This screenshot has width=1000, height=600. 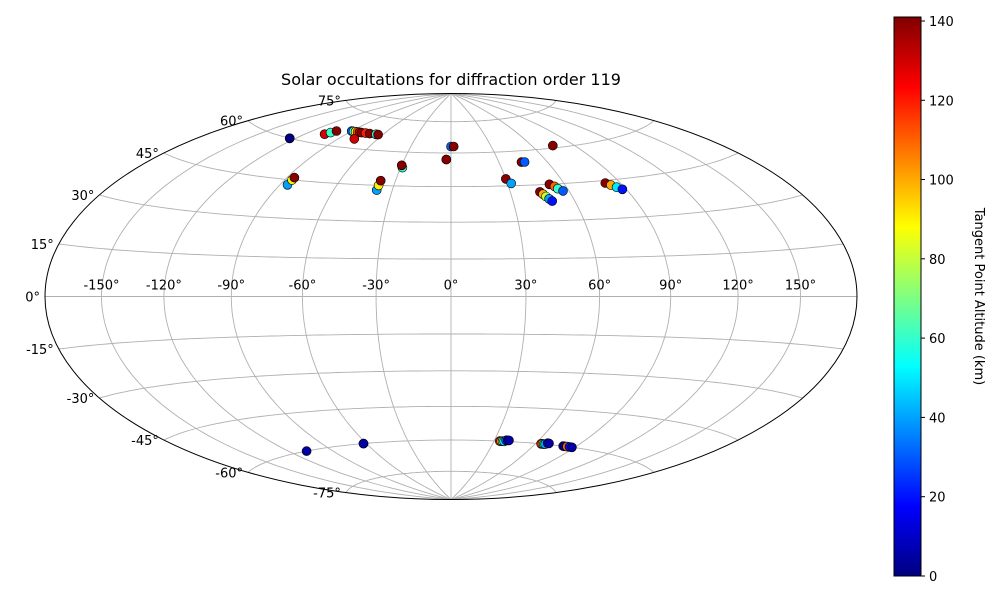 What do you see at coordinates (937, 498) in the screenshot?
I see `colorbar-tick-label: 20` at bounding box center [937, 498].